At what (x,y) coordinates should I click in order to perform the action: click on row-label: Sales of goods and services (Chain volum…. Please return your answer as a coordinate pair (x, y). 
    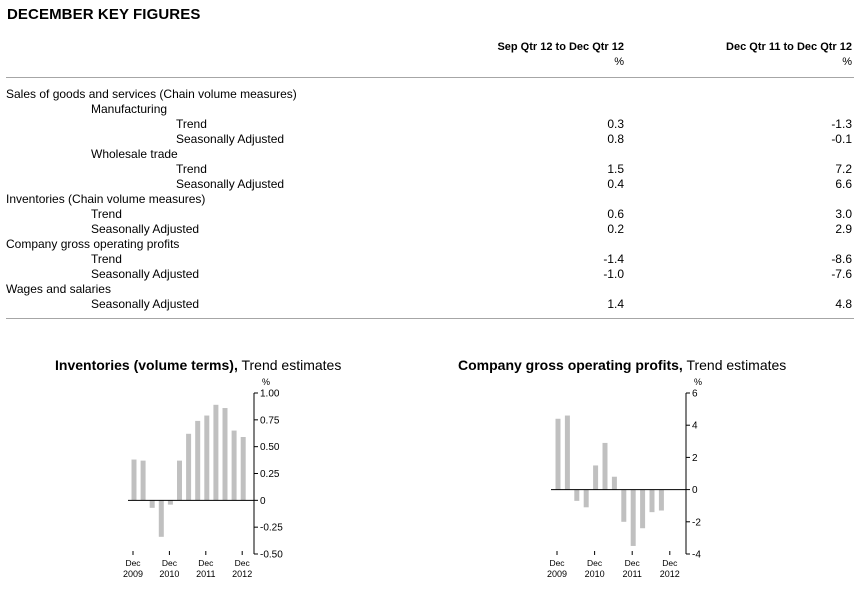
    Looking at the image, I should click on (151, 94).